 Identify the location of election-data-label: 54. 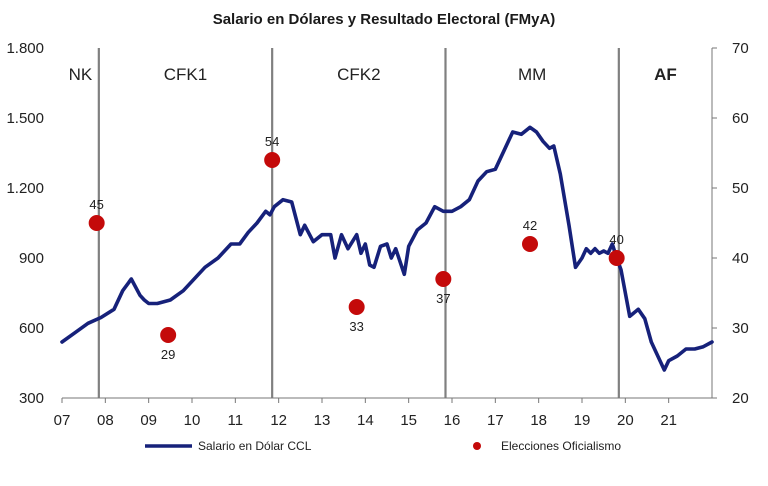
(272, 141).